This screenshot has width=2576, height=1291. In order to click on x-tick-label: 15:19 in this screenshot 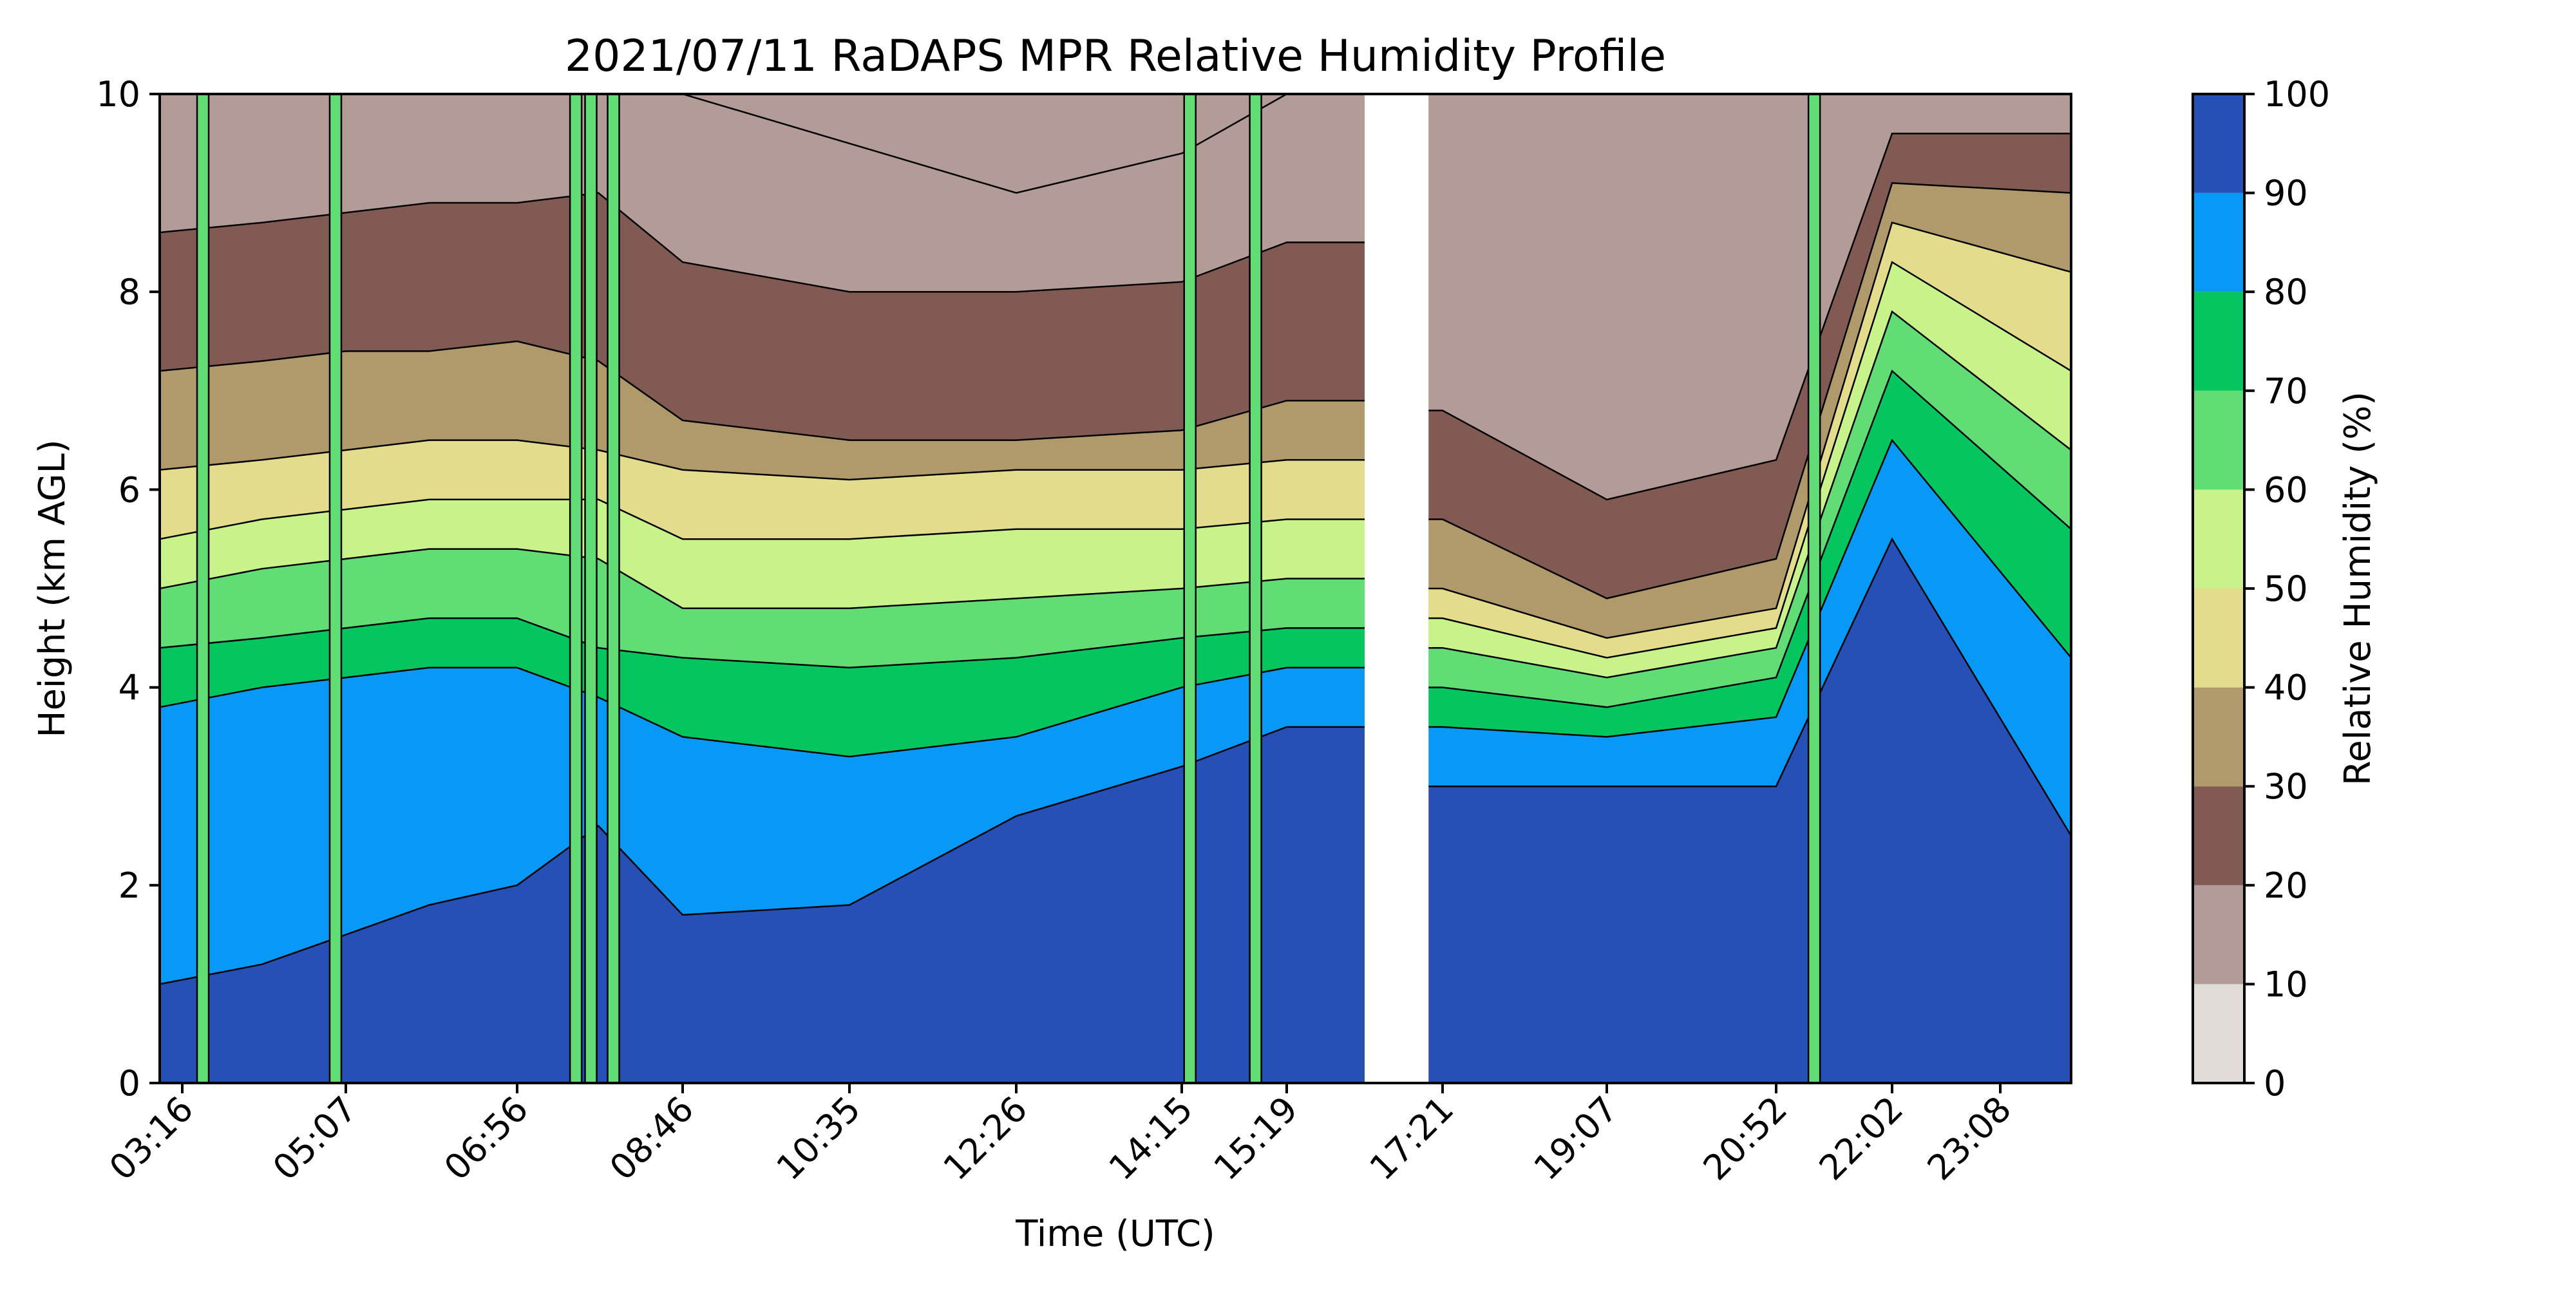, I will do `click(1256, 1139)`.